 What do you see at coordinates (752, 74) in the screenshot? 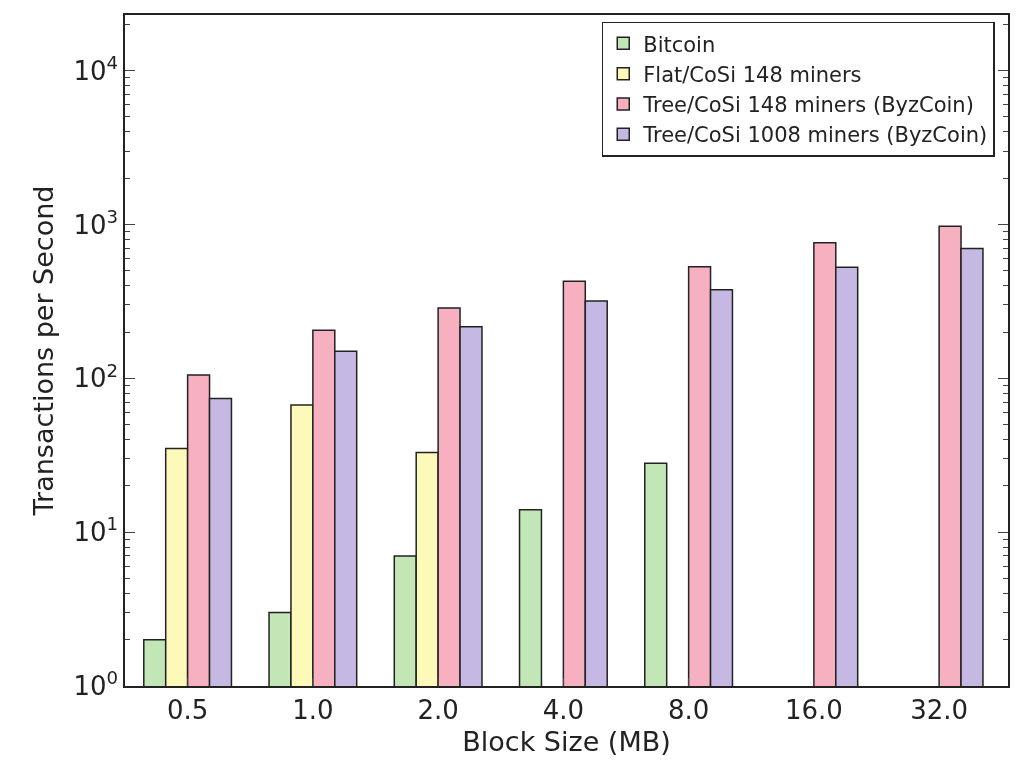
I see `legend-label: Flat/CoSi 148 miners` at bounding box center [752, 74].